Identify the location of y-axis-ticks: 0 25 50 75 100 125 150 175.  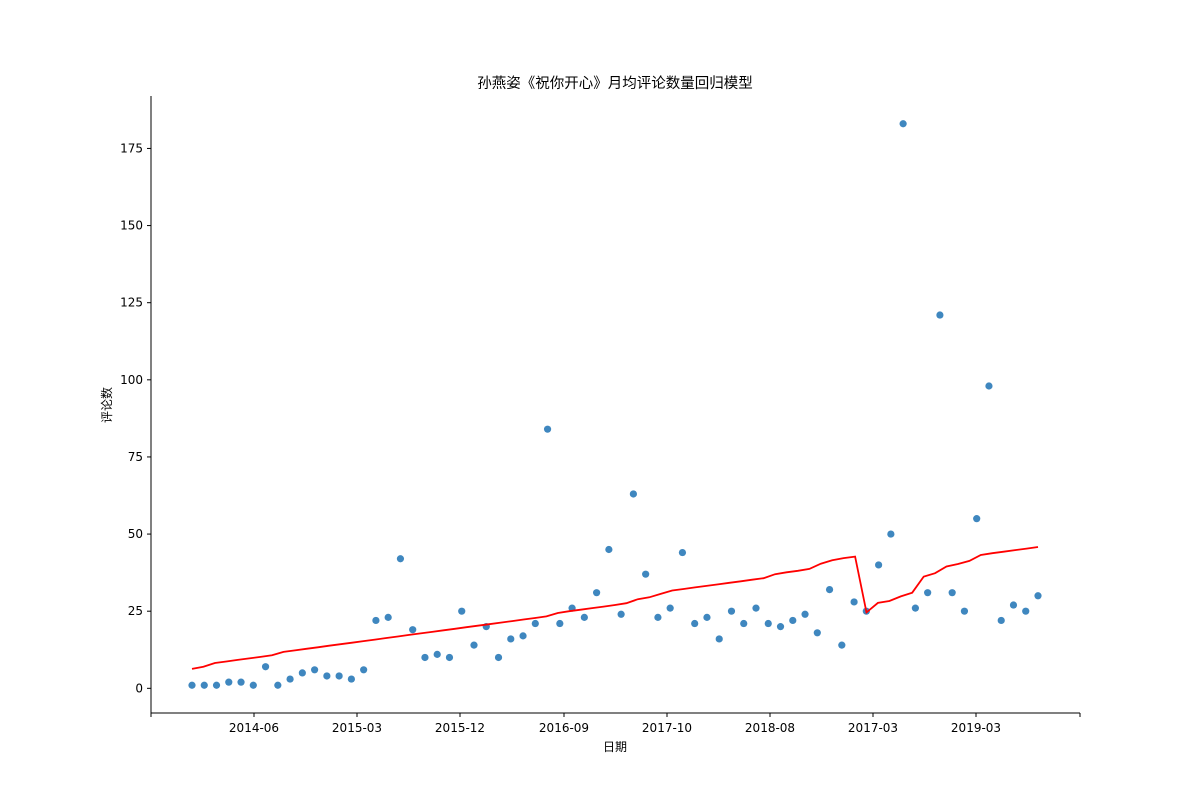
(135, 418).